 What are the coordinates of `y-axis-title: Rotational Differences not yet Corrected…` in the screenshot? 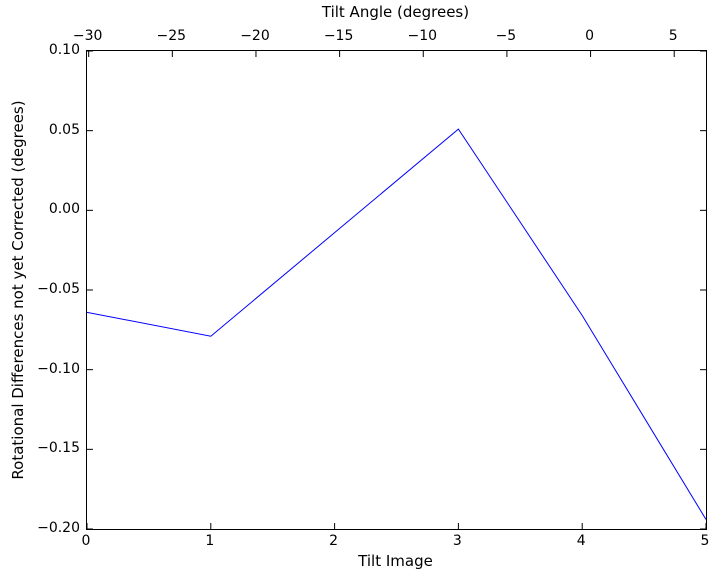 It's located at (18, 290).